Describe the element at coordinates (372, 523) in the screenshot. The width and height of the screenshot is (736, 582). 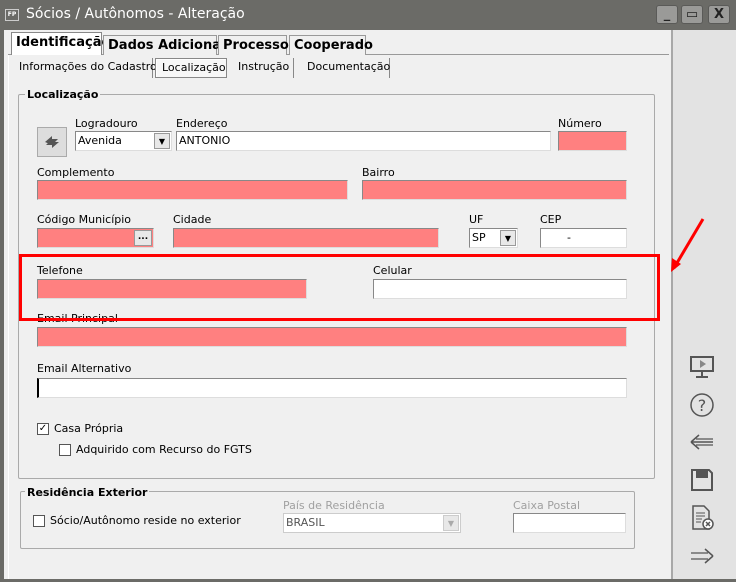
I see `pais-select: BRASIL ▼` at that location.